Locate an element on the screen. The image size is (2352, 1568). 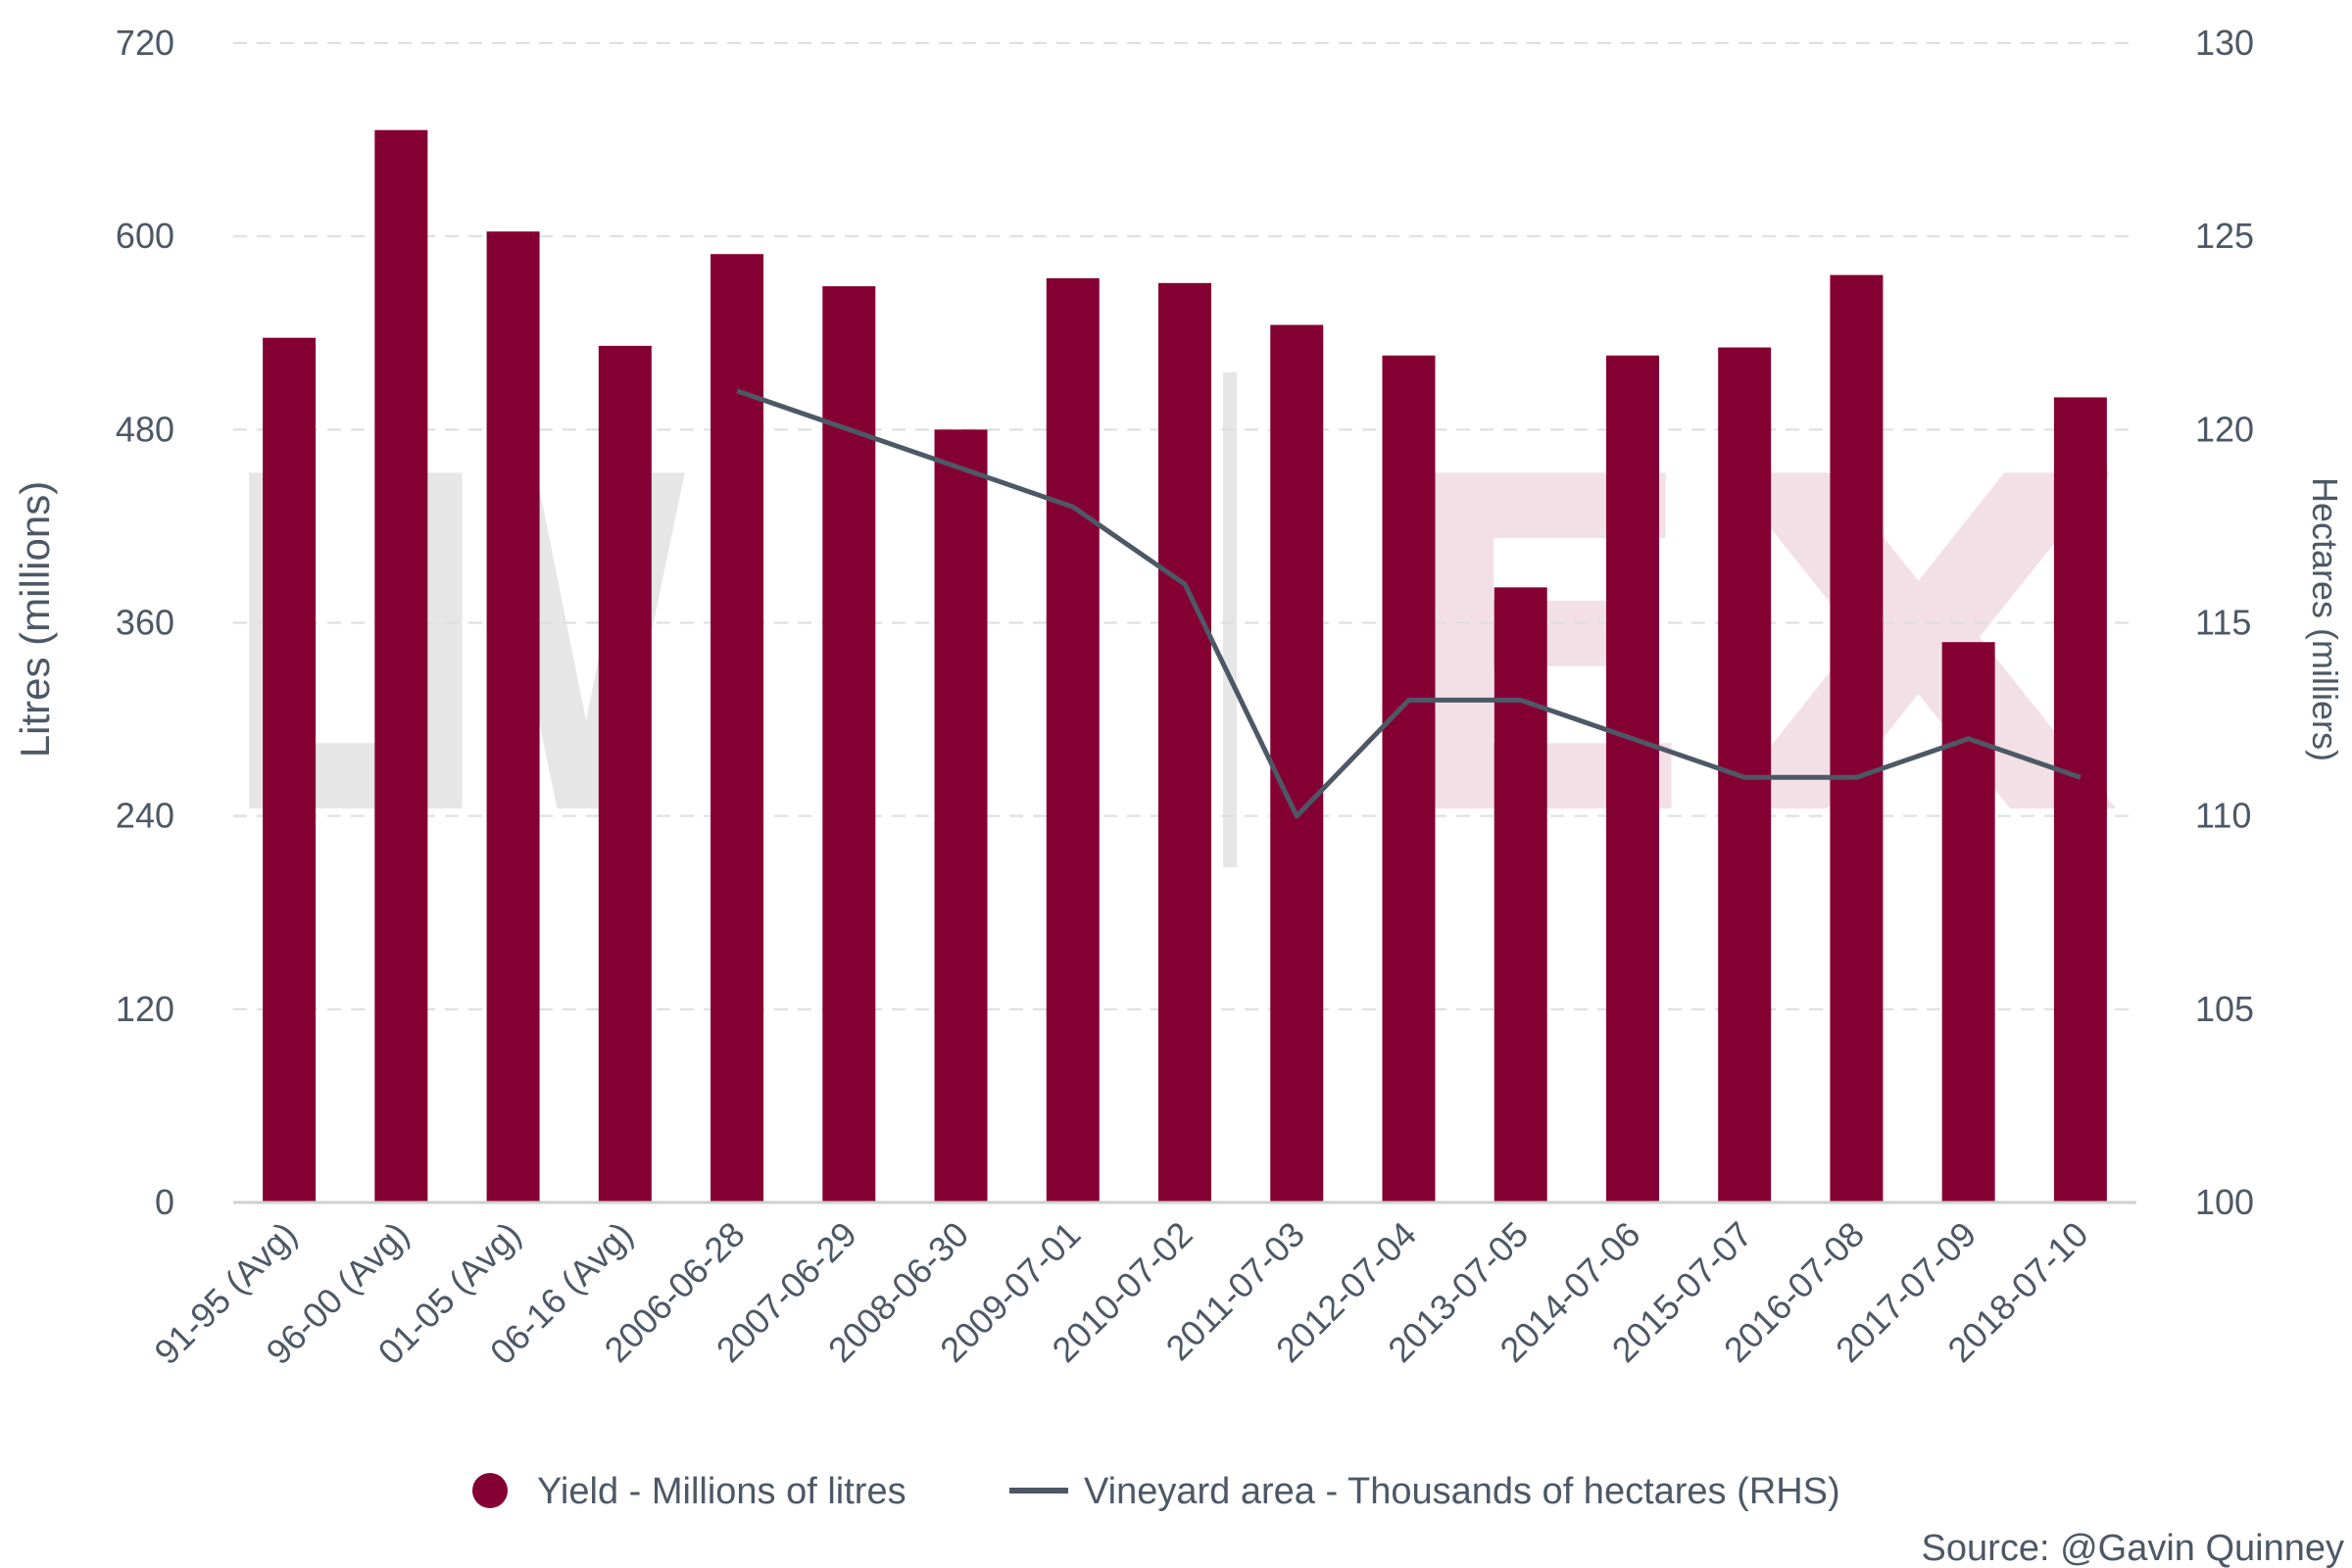
y-tick-label: 720 is located at coordinates (145, 43).